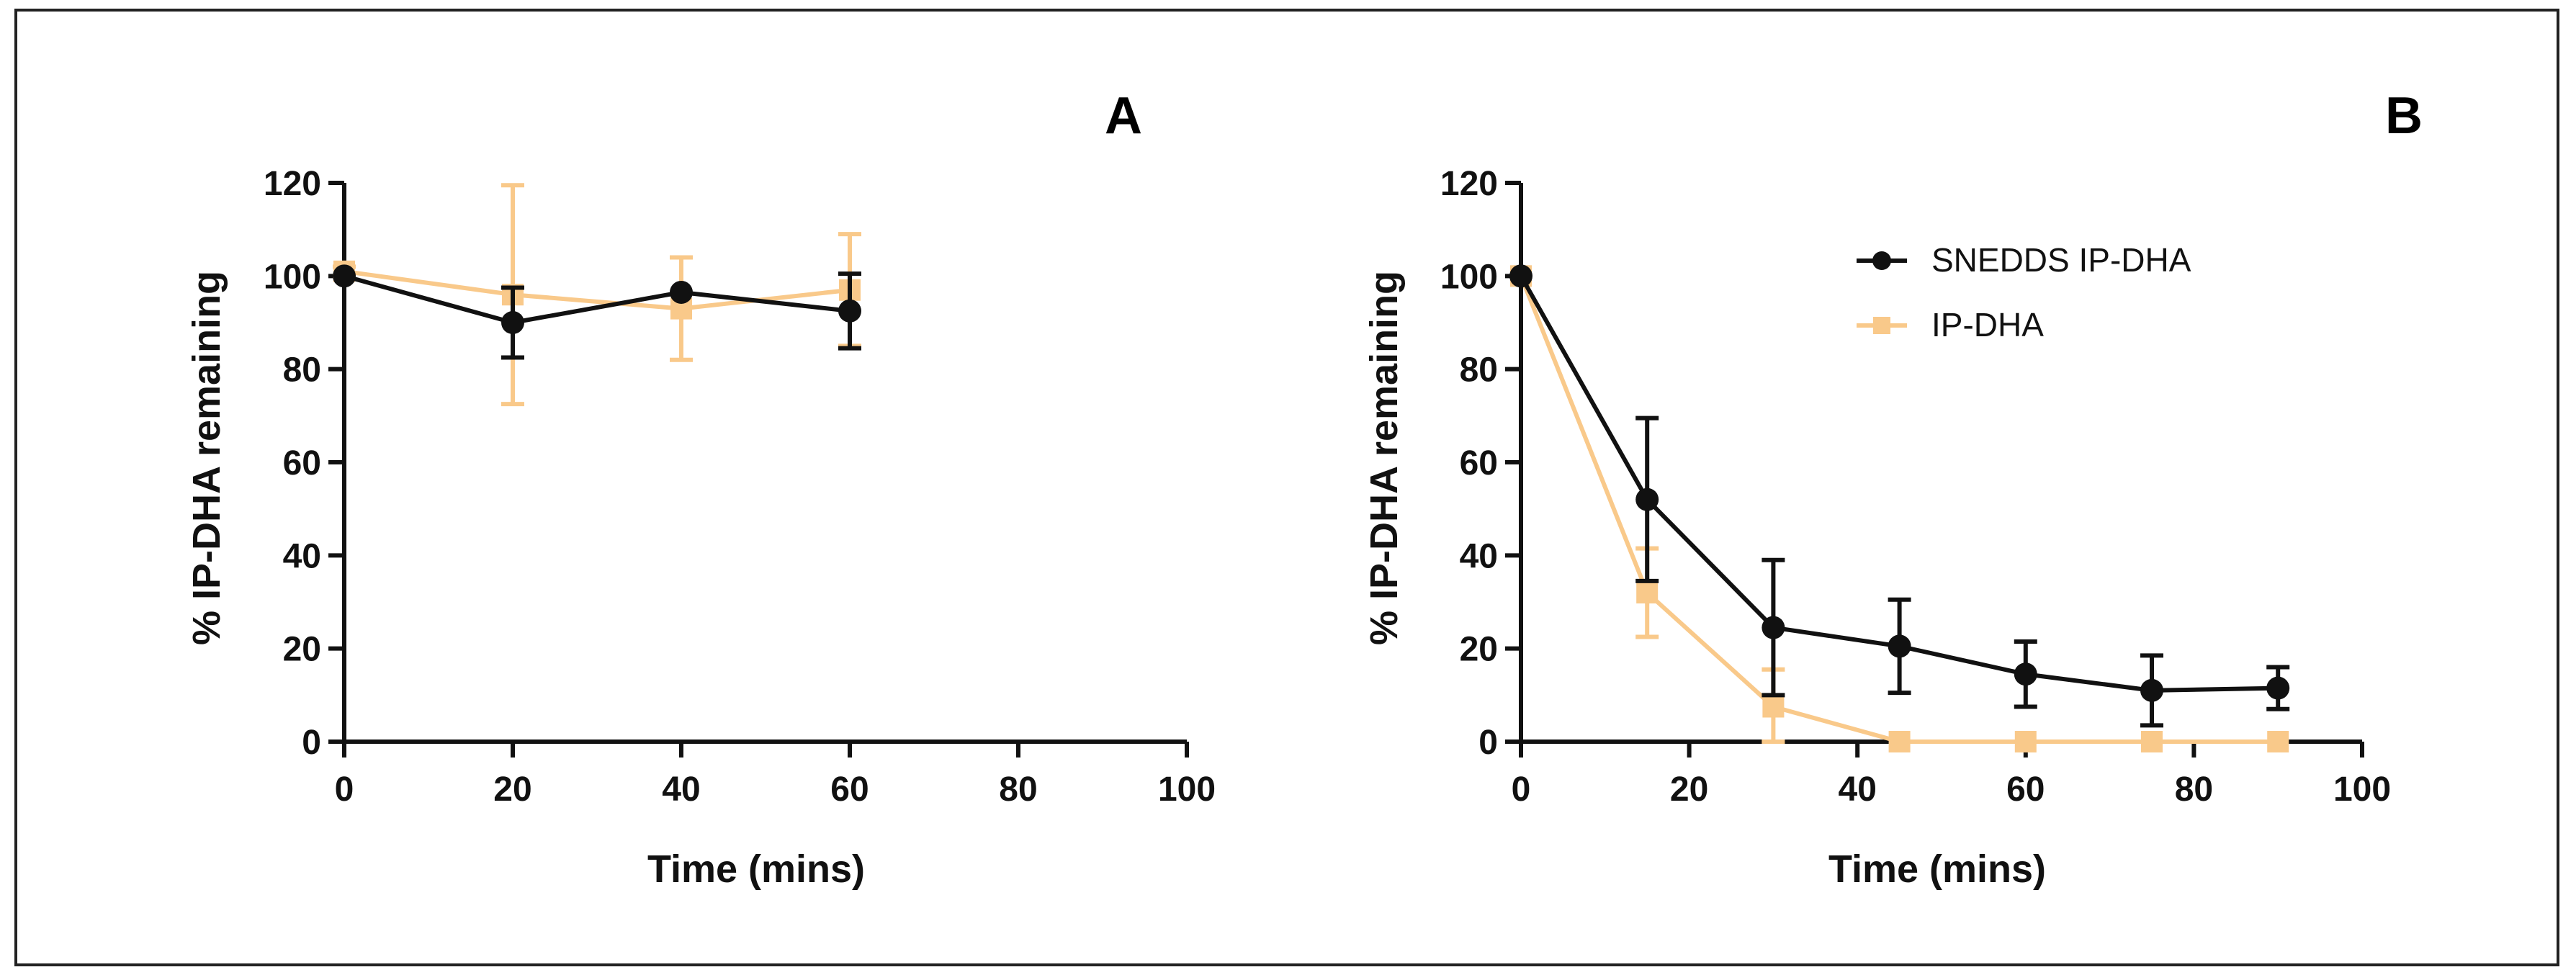 The width and height of the screenshot is (2576, 980). What do you see at coordinates (2025, 789) in the screenshot?
I see `panel-b-x-tick-label: 60` at bounding box center [2025, 789].